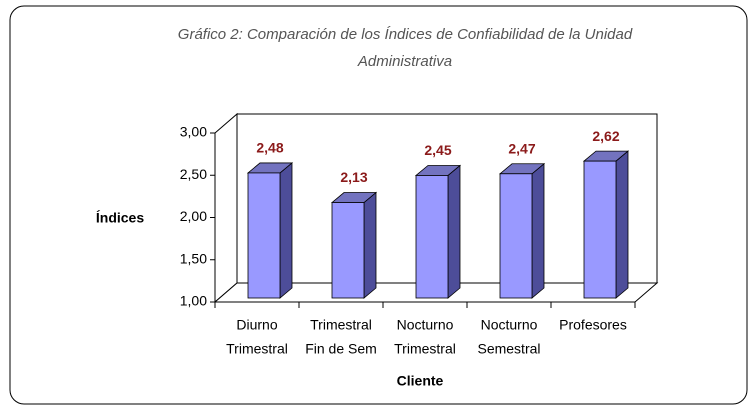 Image resolution: width=756 pixels, height=411 pixels. Describe the element at coordinates (226, 208) in the screenshot. I see `side-wall` at that location.